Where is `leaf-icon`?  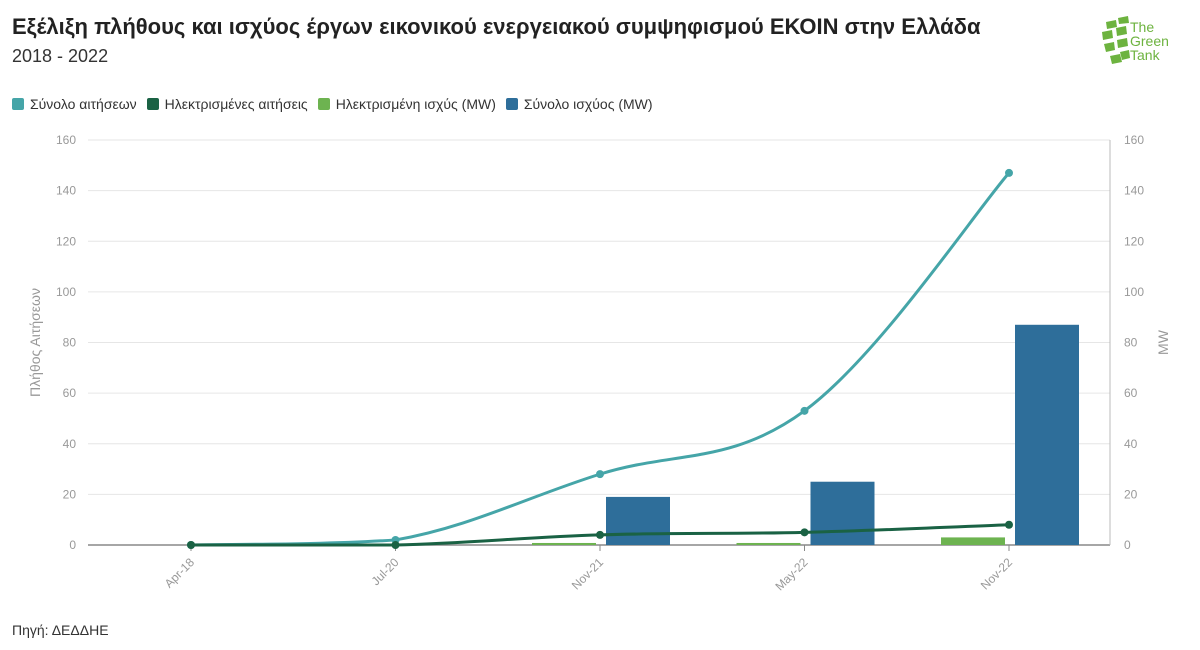 leaf-icon is located at coordinates (1116, 40).